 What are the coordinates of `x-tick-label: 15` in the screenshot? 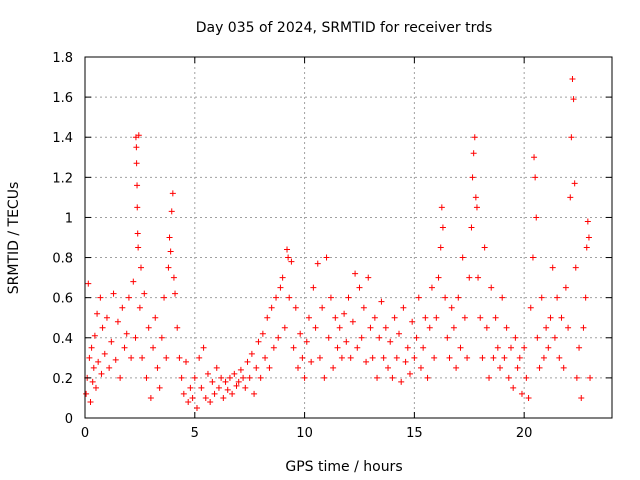 It's located at (414, 433).